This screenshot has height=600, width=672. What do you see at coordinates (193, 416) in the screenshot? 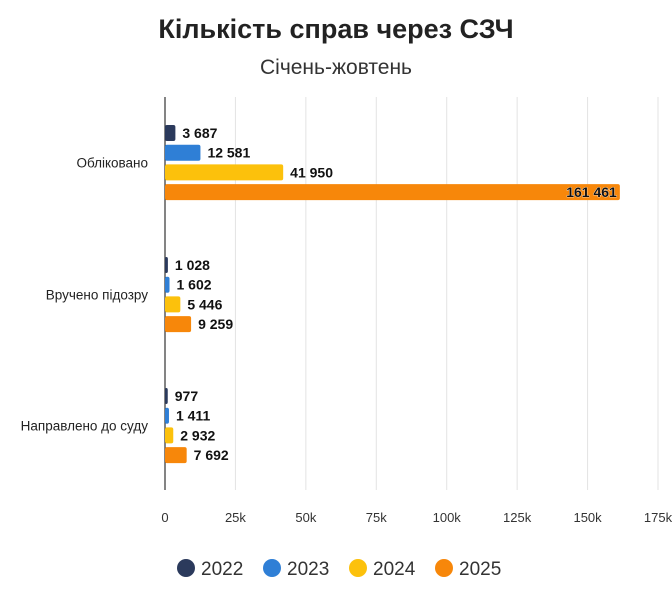
I see `data-label: 1 411` at bounding box center [193, 416].